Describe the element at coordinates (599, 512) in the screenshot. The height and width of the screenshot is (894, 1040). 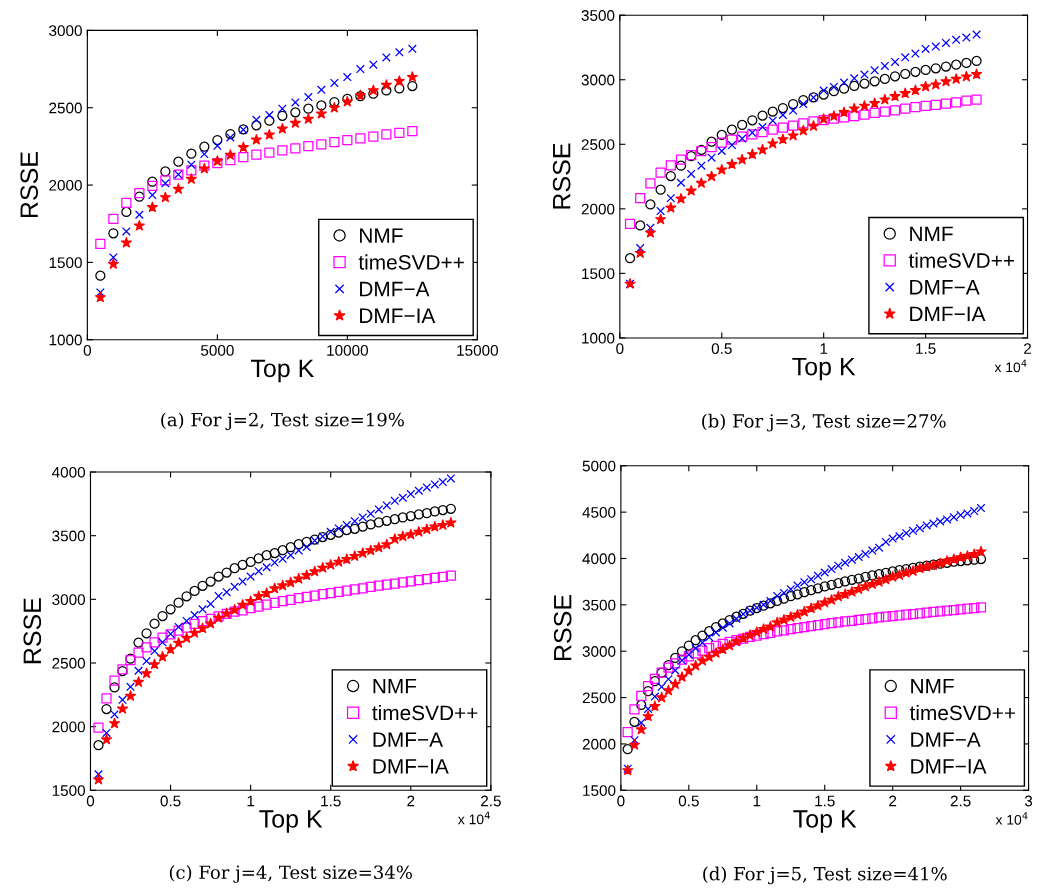
I see `y-tick-label: 4500` at that location.